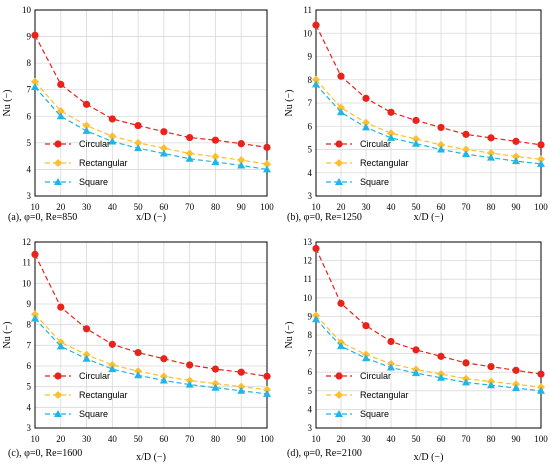 Image resolution: width=550 pixels, height=464 pixels. What do you see at coordinates (367, 207) in the screenshot?
I see `x-tick-label: 30` at bounding box center [367, 207].